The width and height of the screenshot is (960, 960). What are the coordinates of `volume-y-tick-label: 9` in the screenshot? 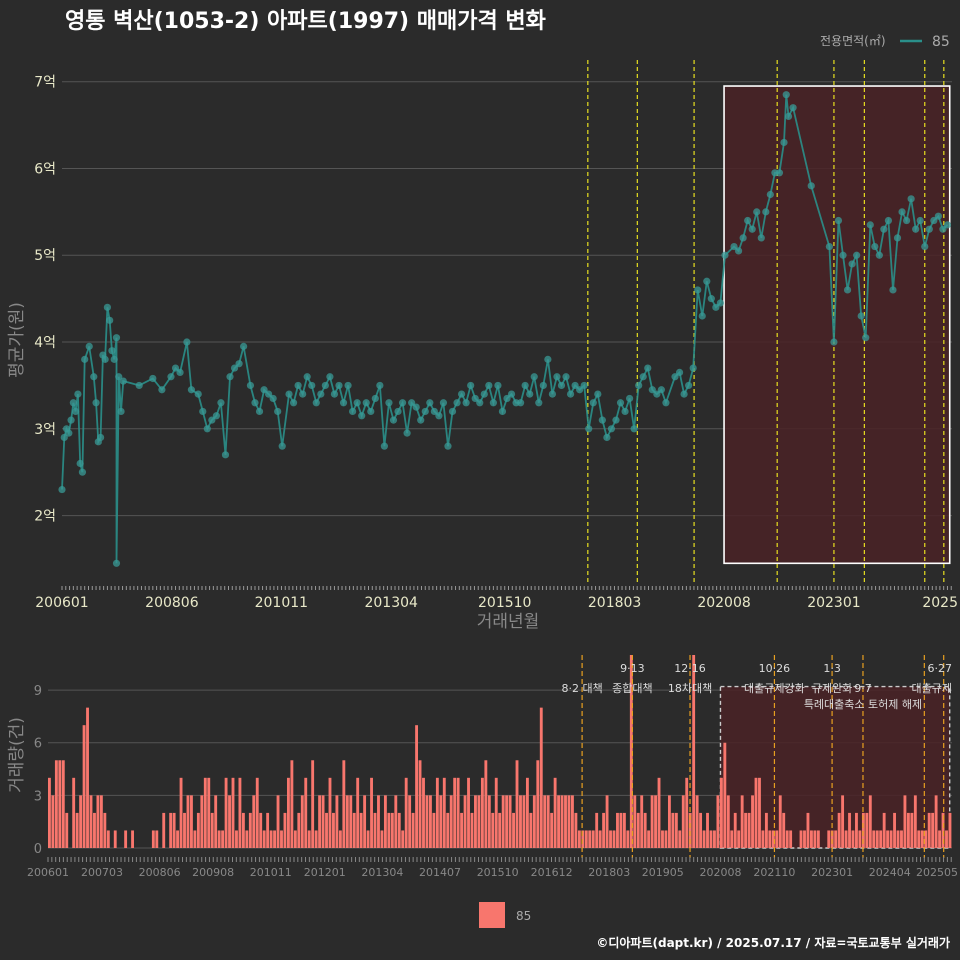 It's located at (38, 691).